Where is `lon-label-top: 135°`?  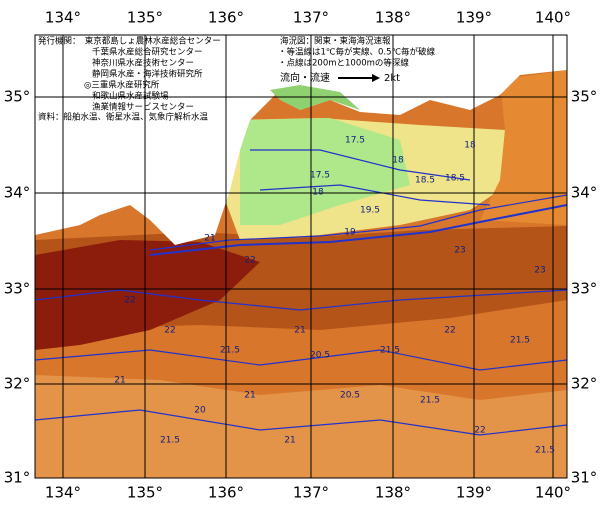
lon-label-top: 135° is located at coordinates (145, 18).